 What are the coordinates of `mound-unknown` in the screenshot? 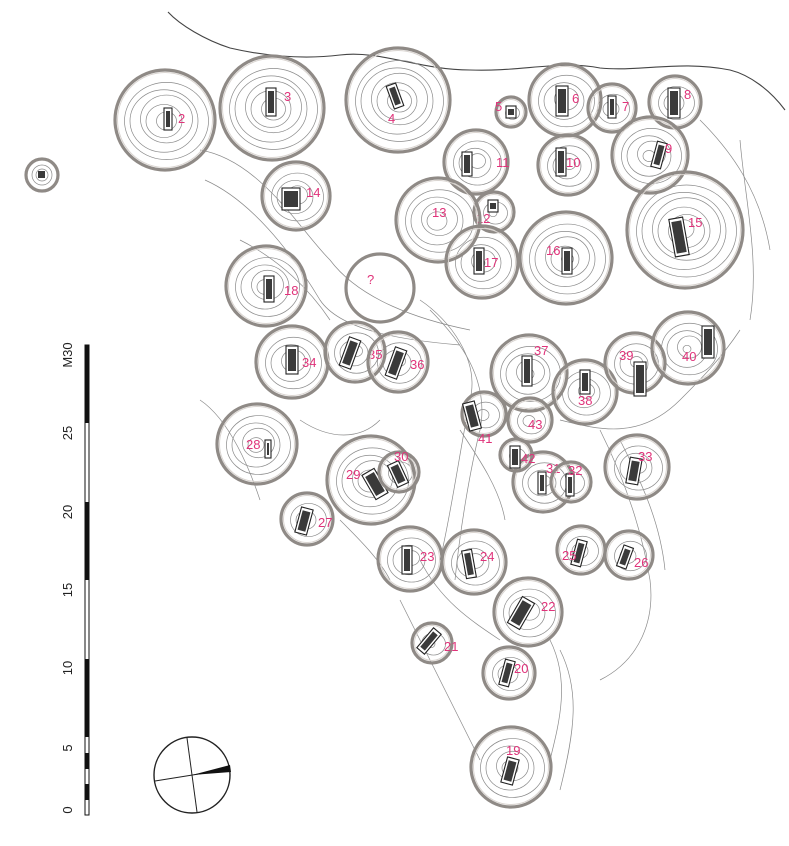 It's located at (380, 288).